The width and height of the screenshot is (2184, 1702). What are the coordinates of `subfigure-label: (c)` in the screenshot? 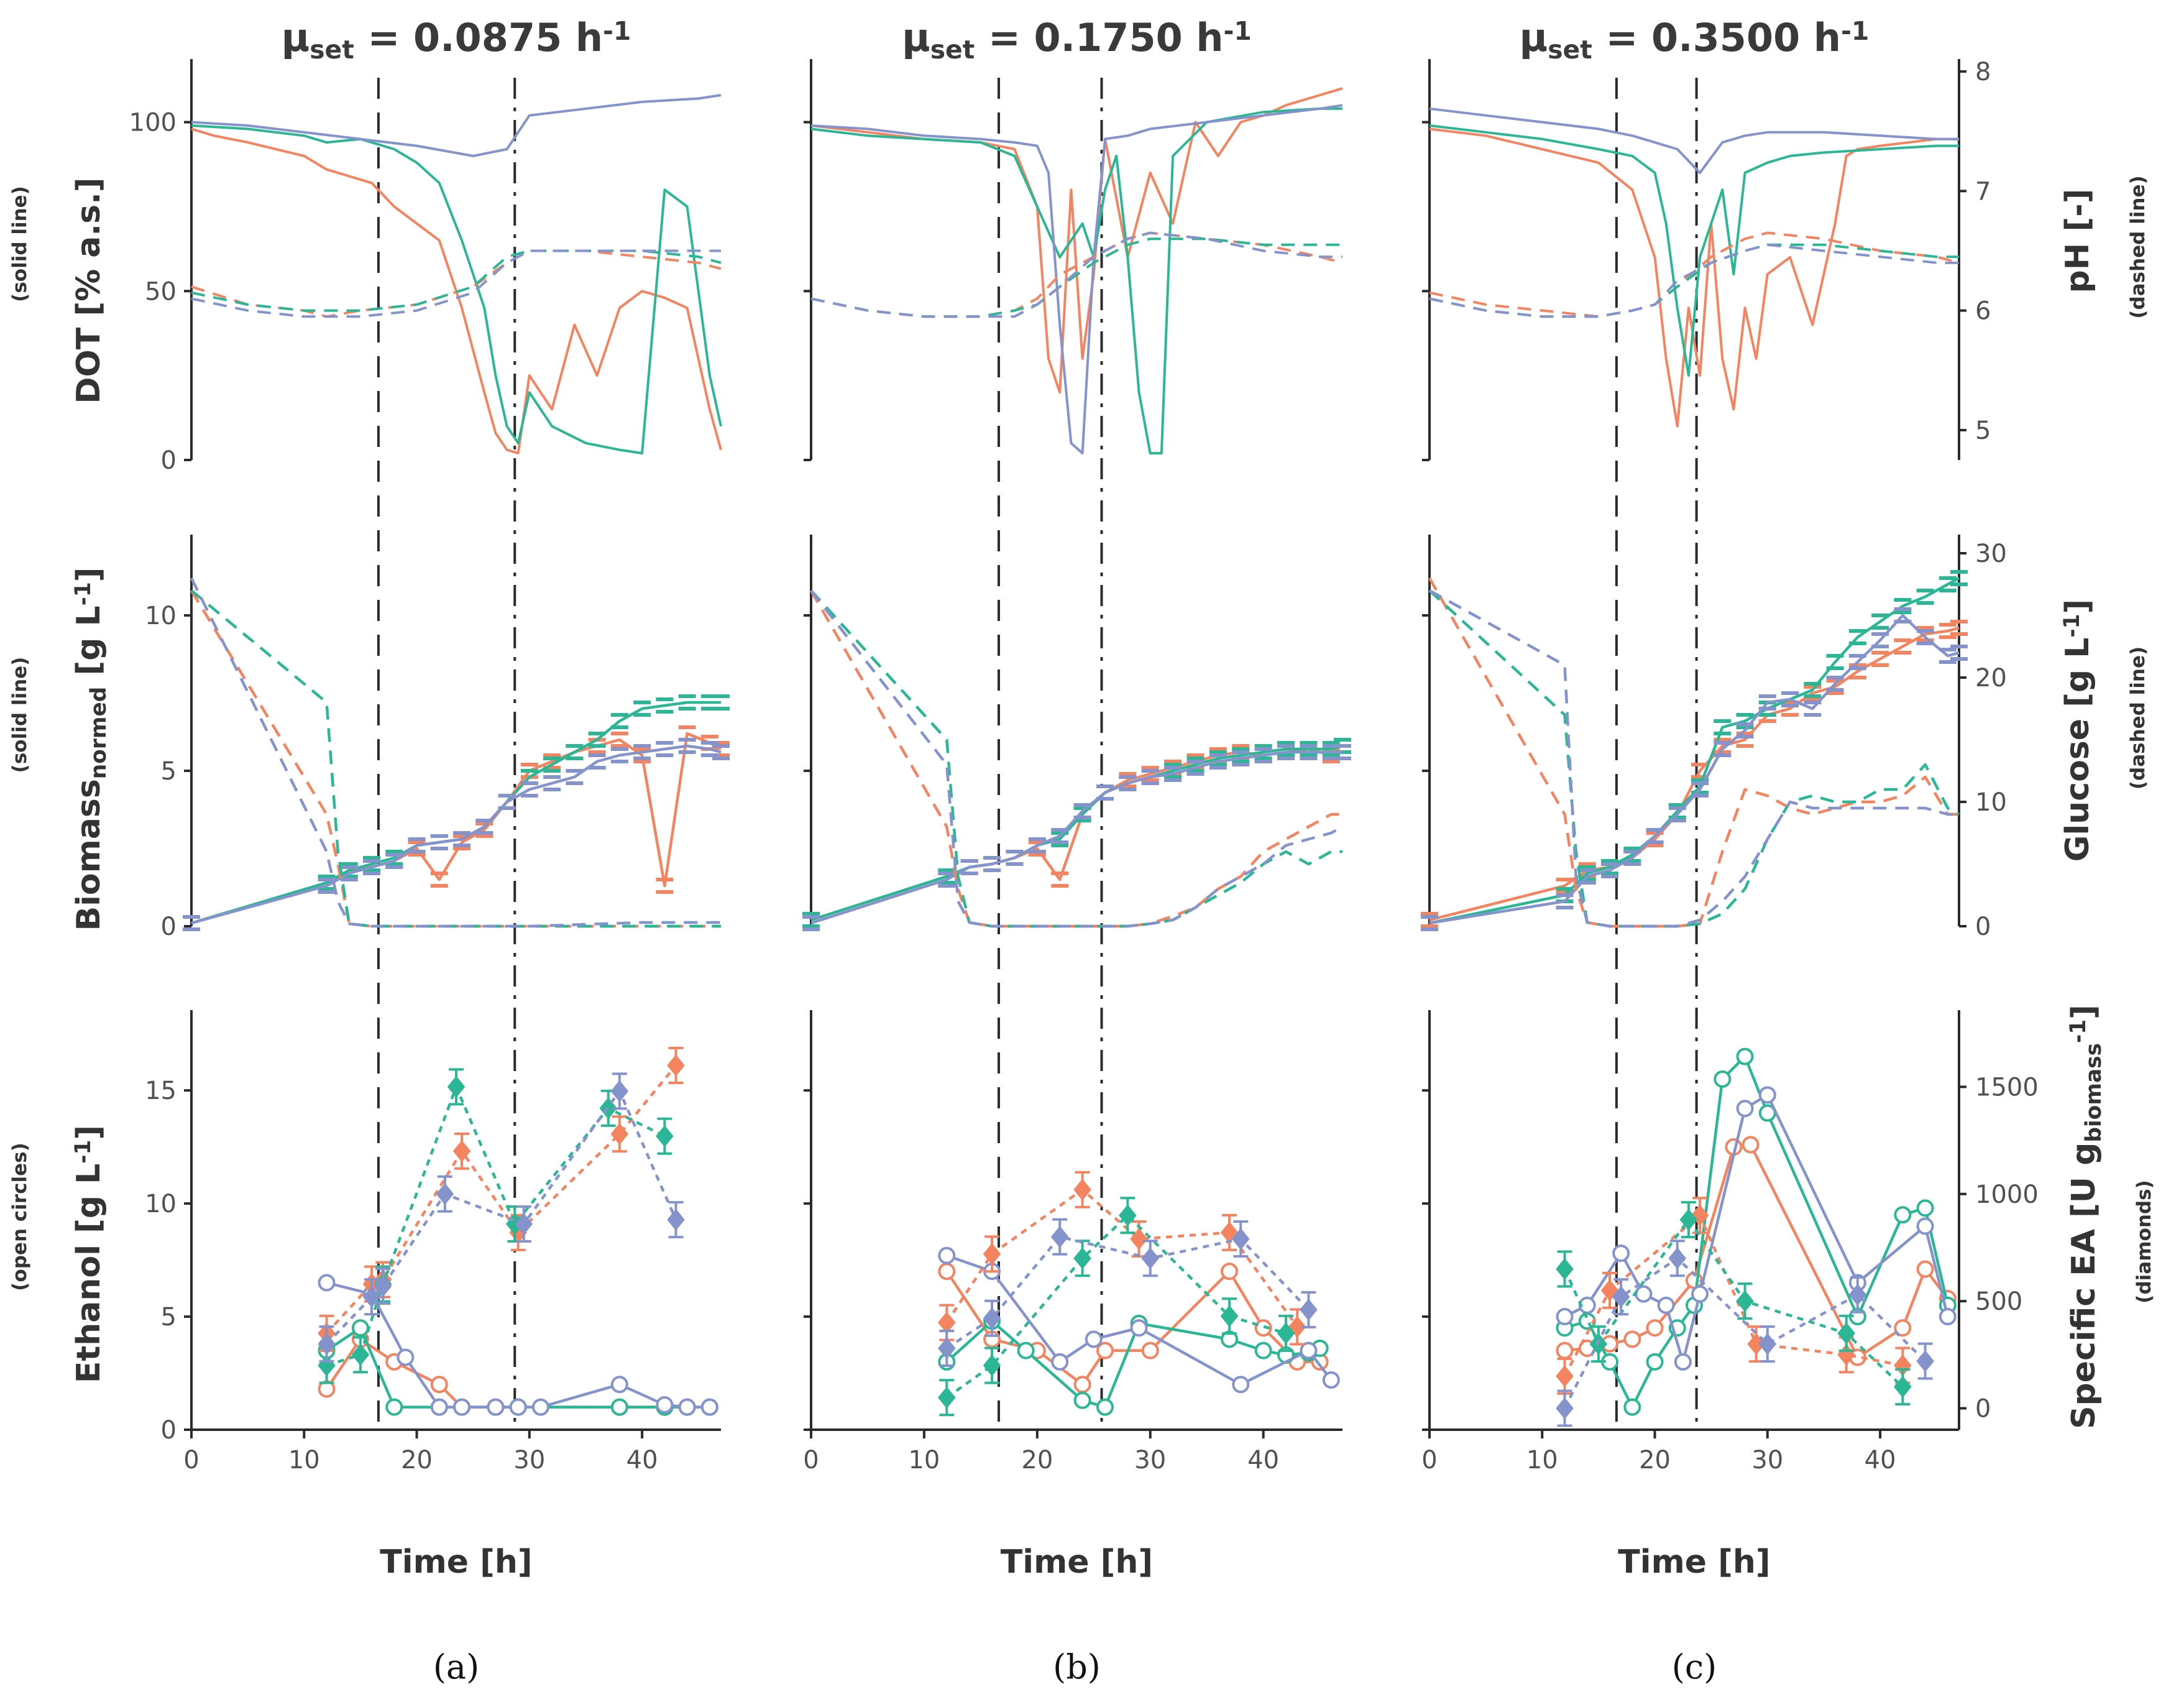 It's located at (1694, 1666).